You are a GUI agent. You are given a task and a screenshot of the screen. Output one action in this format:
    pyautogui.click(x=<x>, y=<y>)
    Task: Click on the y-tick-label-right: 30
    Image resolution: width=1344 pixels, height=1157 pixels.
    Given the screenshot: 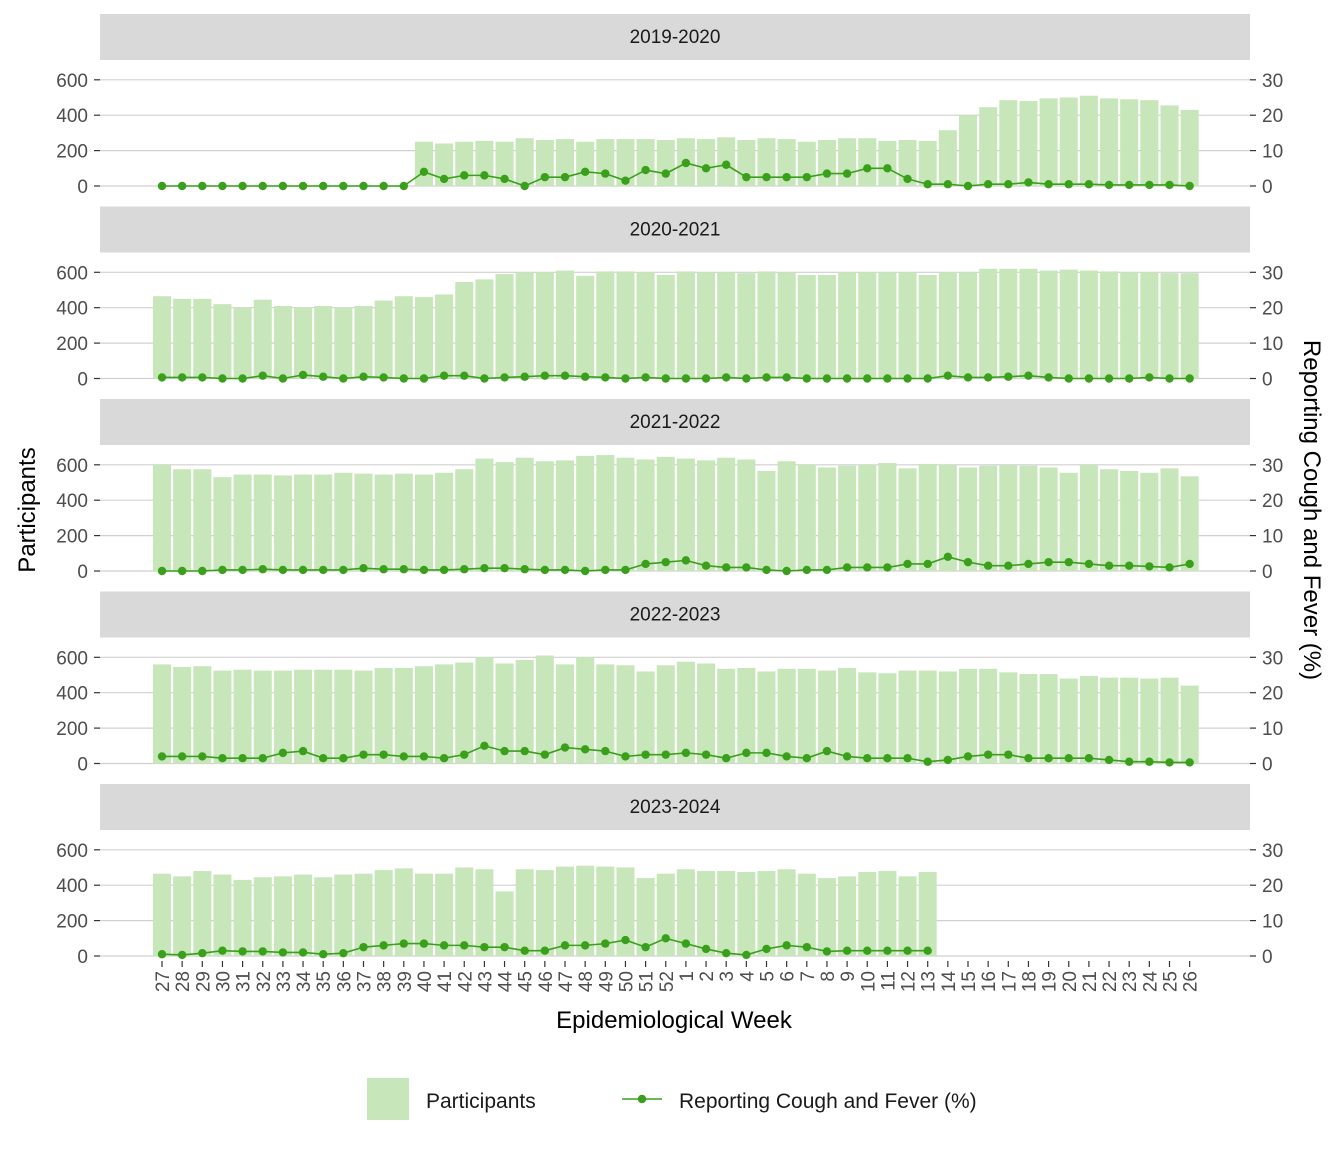 What is the action you would take?
    pyautogui.click(x=1272, y=81)
    